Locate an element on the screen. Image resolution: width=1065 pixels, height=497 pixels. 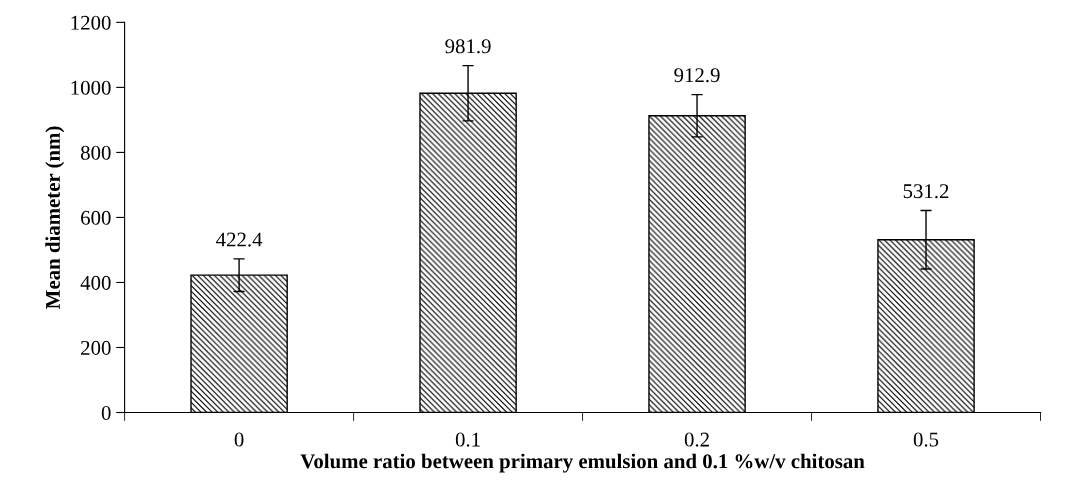
y-tick-label: 400 is located at coordinates (95, 282).